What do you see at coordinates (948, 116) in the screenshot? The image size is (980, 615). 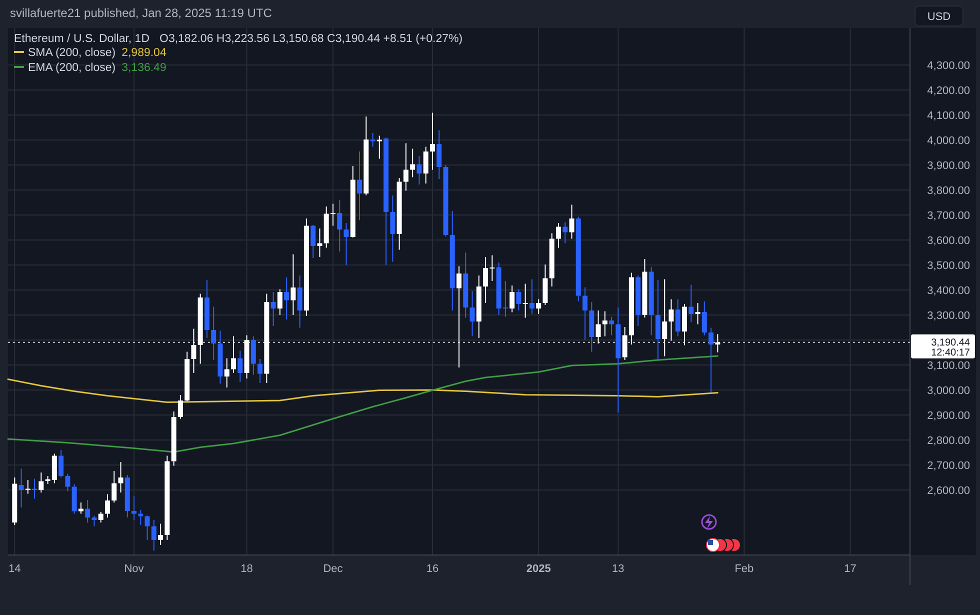 I see `y-tick-label: 4,100.00` at bounding box center [948, 116].